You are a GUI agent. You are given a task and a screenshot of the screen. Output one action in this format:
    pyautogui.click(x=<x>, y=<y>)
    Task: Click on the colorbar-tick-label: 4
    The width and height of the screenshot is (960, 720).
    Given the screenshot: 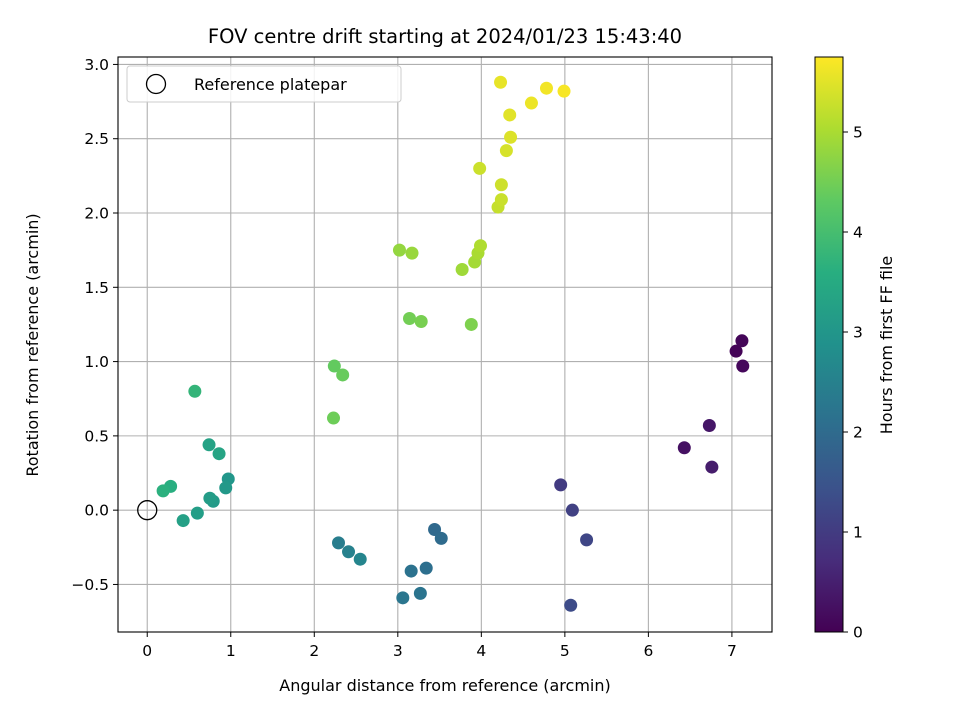 What is the action you would take?
    pyautogui.click(x=858, y=233)
    